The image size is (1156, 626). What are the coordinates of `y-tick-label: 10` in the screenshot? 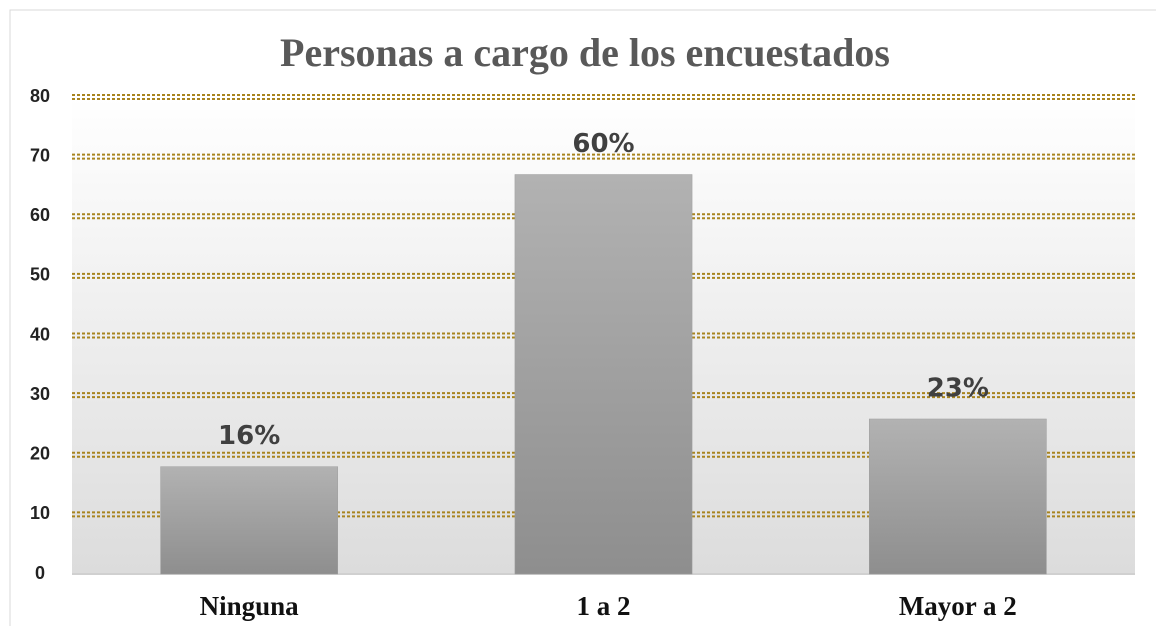 It's located at (40, 513).